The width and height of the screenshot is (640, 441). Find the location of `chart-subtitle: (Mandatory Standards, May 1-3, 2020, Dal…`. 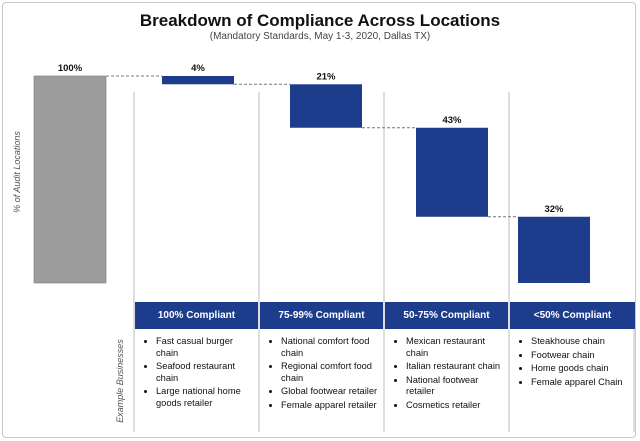

chart-subtitle: (Mandatory Standards, May 1-3, 2020, Dal… is located at coordinates (320, 36).